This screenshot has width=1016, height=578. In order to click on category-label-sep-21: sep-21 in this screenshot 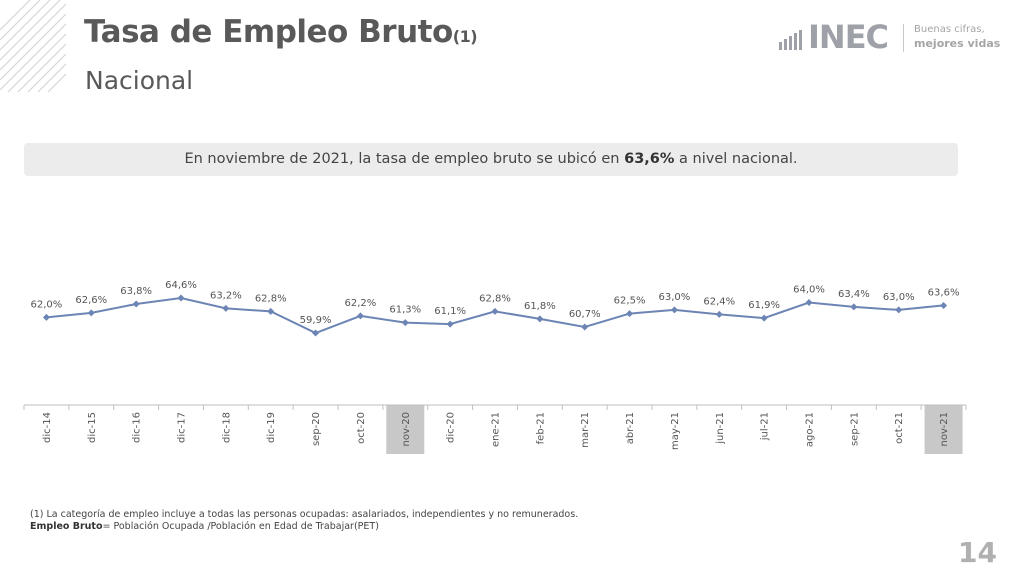, I will do `click(854, 429)`.